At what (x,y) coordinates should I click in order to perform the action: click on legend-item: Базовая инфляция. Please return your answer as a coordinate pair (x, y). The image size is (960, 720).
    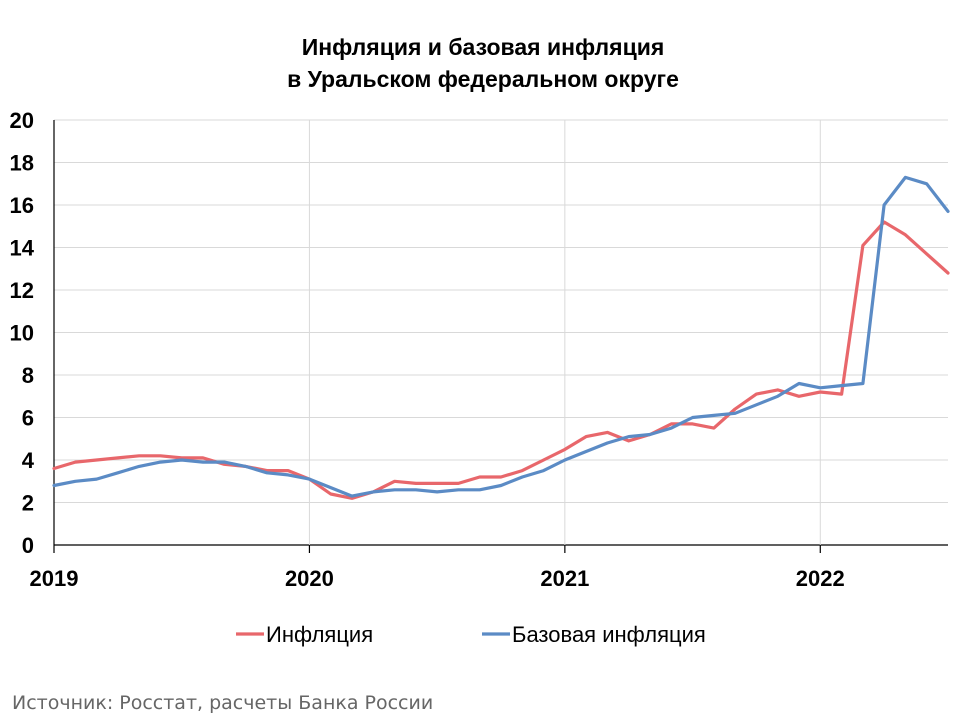
    Looking at the image, I should click on (594, 634).